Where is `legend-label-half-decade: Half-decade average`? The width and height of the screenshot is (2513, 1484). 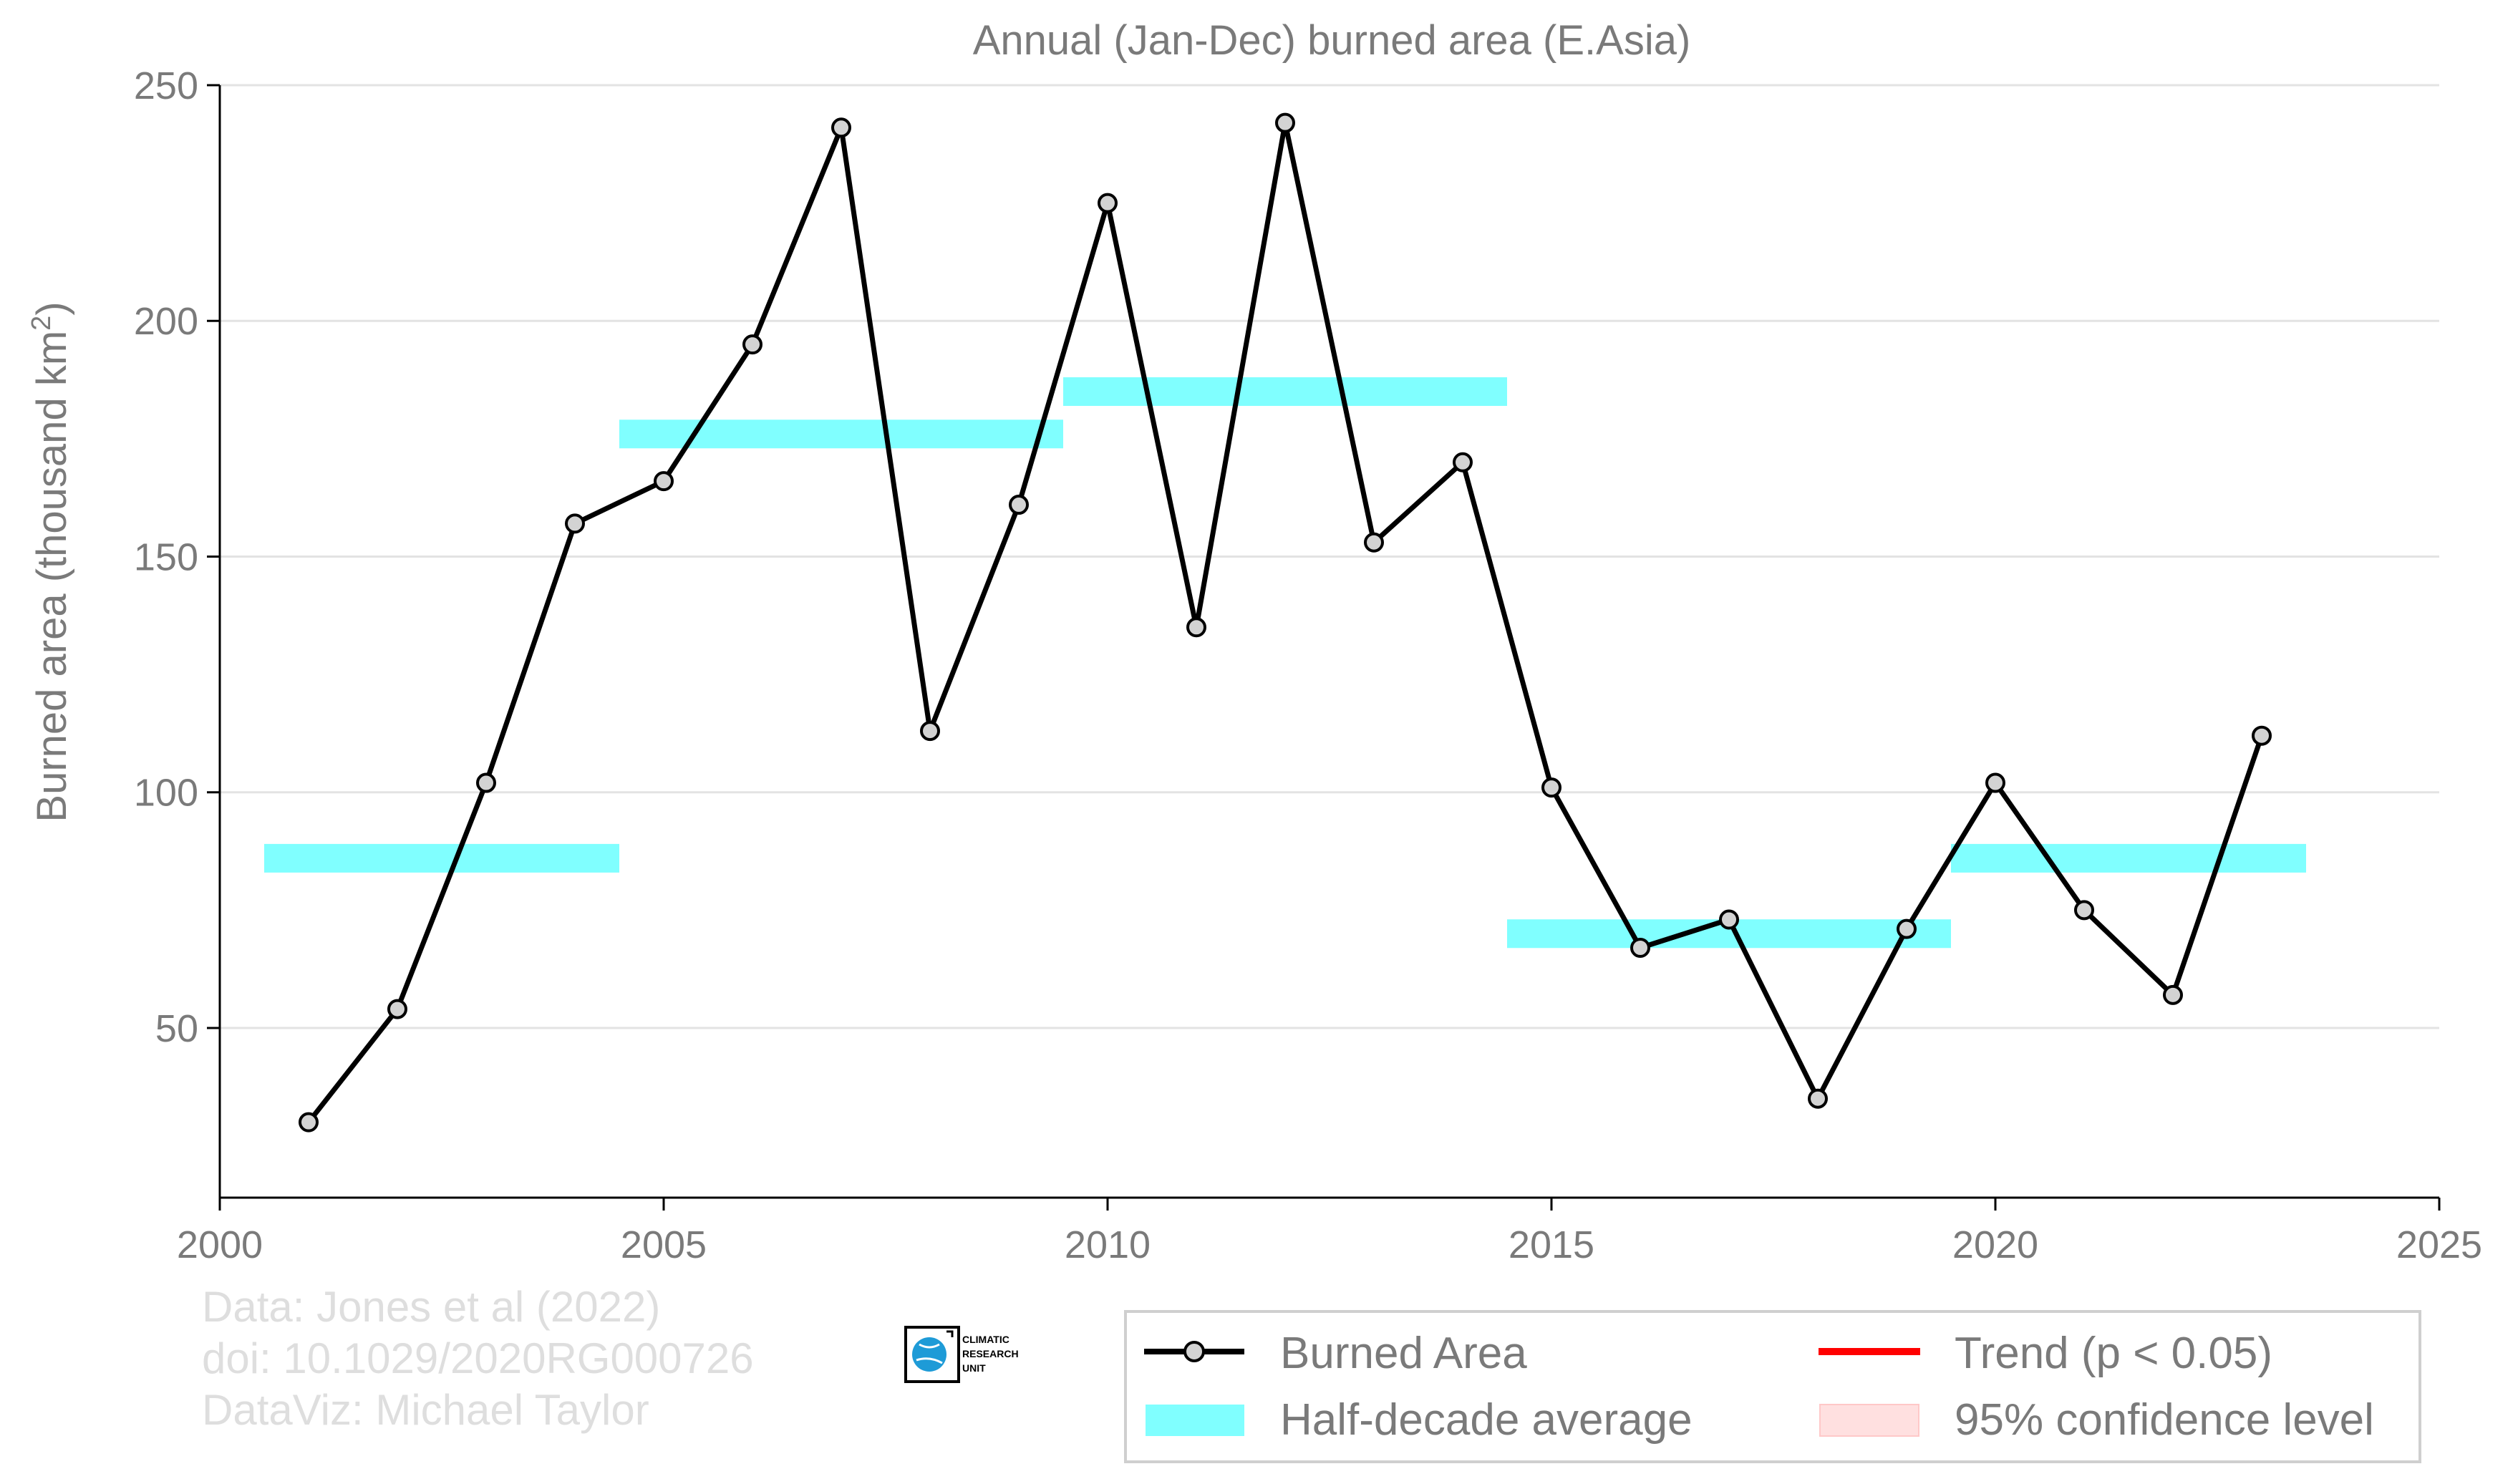
legend-label-half-decade: Half-decade average is located at coordinates (1487, 1420).